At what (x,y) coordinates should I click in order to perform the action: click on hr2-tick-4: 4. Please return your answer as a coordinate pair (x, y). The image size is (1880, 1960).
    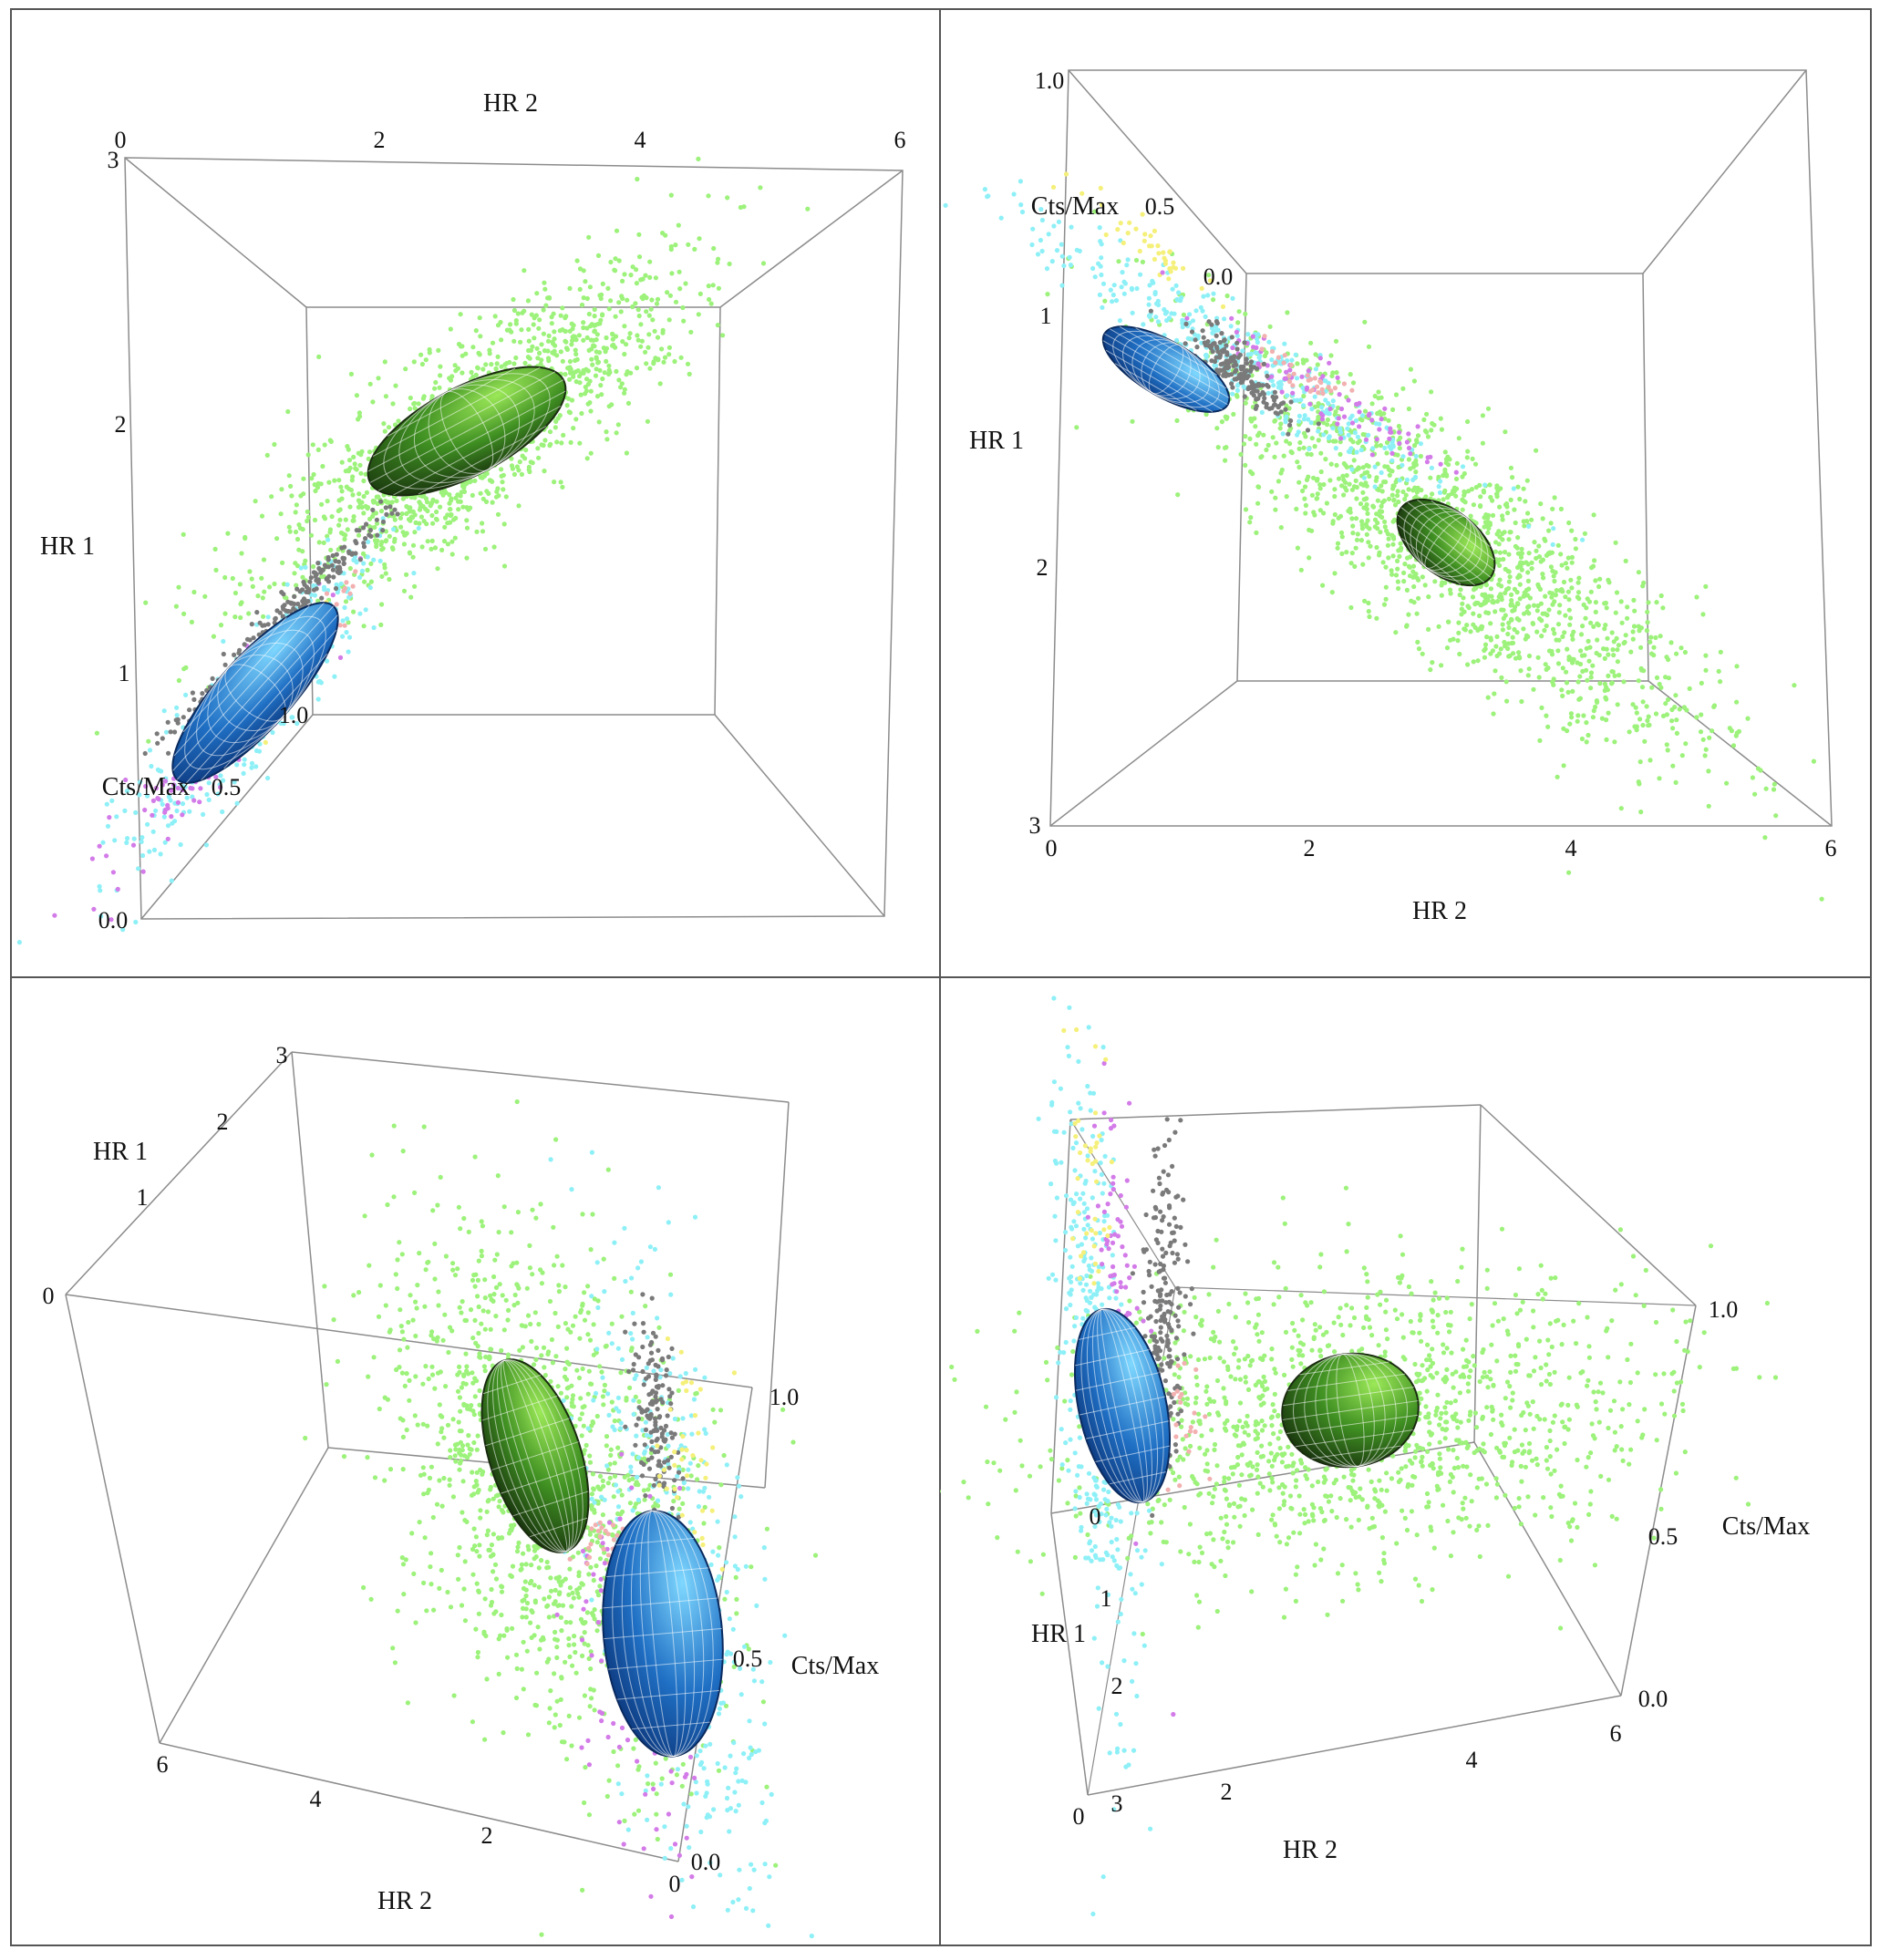
    Looking at the image, I should click on (641, 140).